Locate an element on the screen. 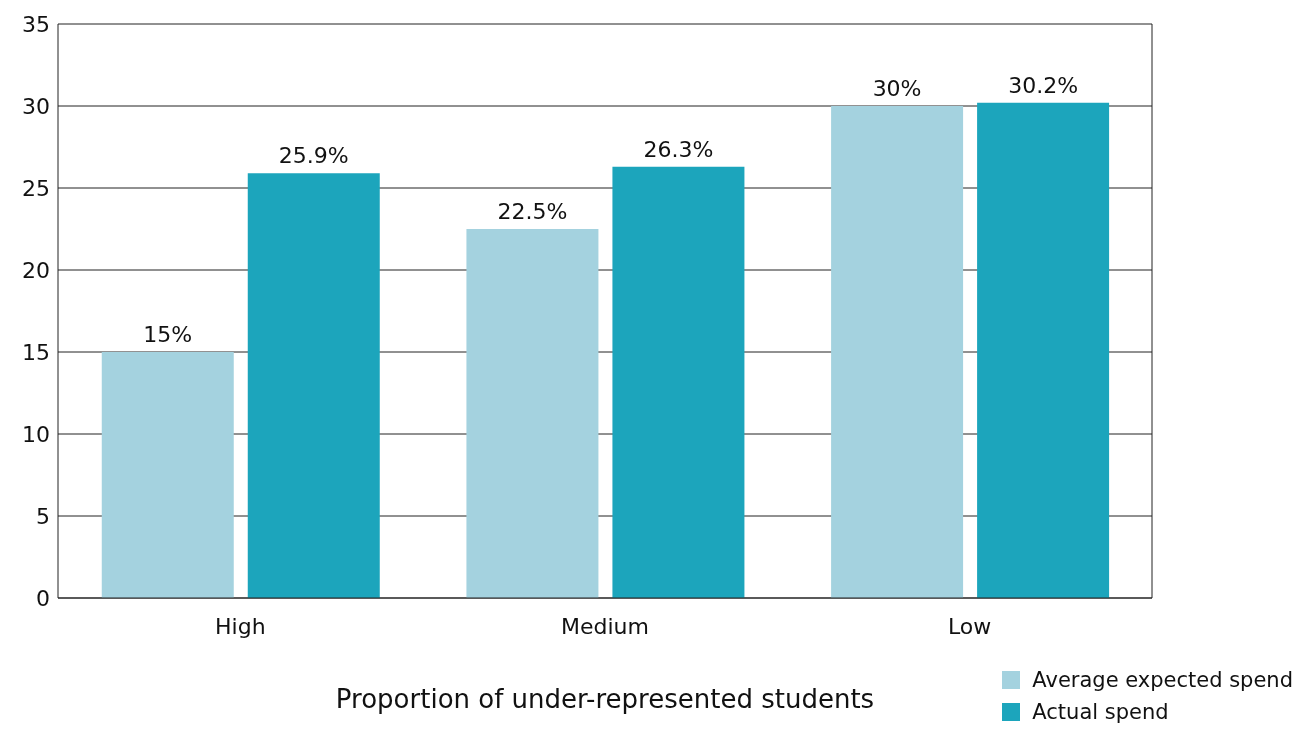 This screenshot has height=731, width=1295. data-label: 26.3% is located at coordinates (678, 149).